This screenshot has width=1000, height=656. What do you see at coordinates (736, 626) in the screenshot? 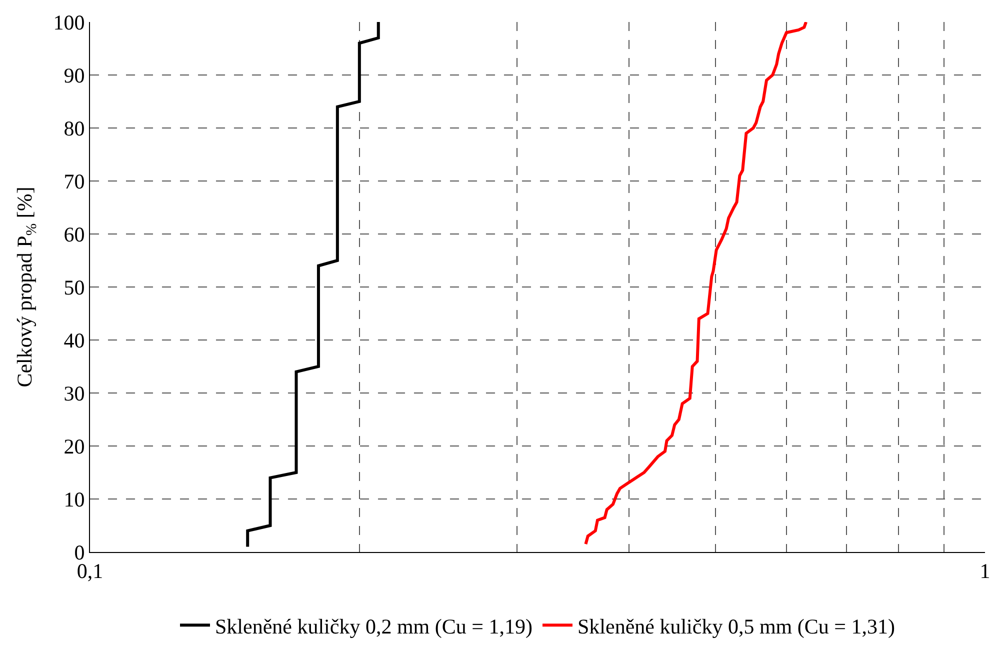
I see `legend-label: Skleněné kuličky 0,5 mm (Cu = 1,31)` at bounding box center [736, 626].